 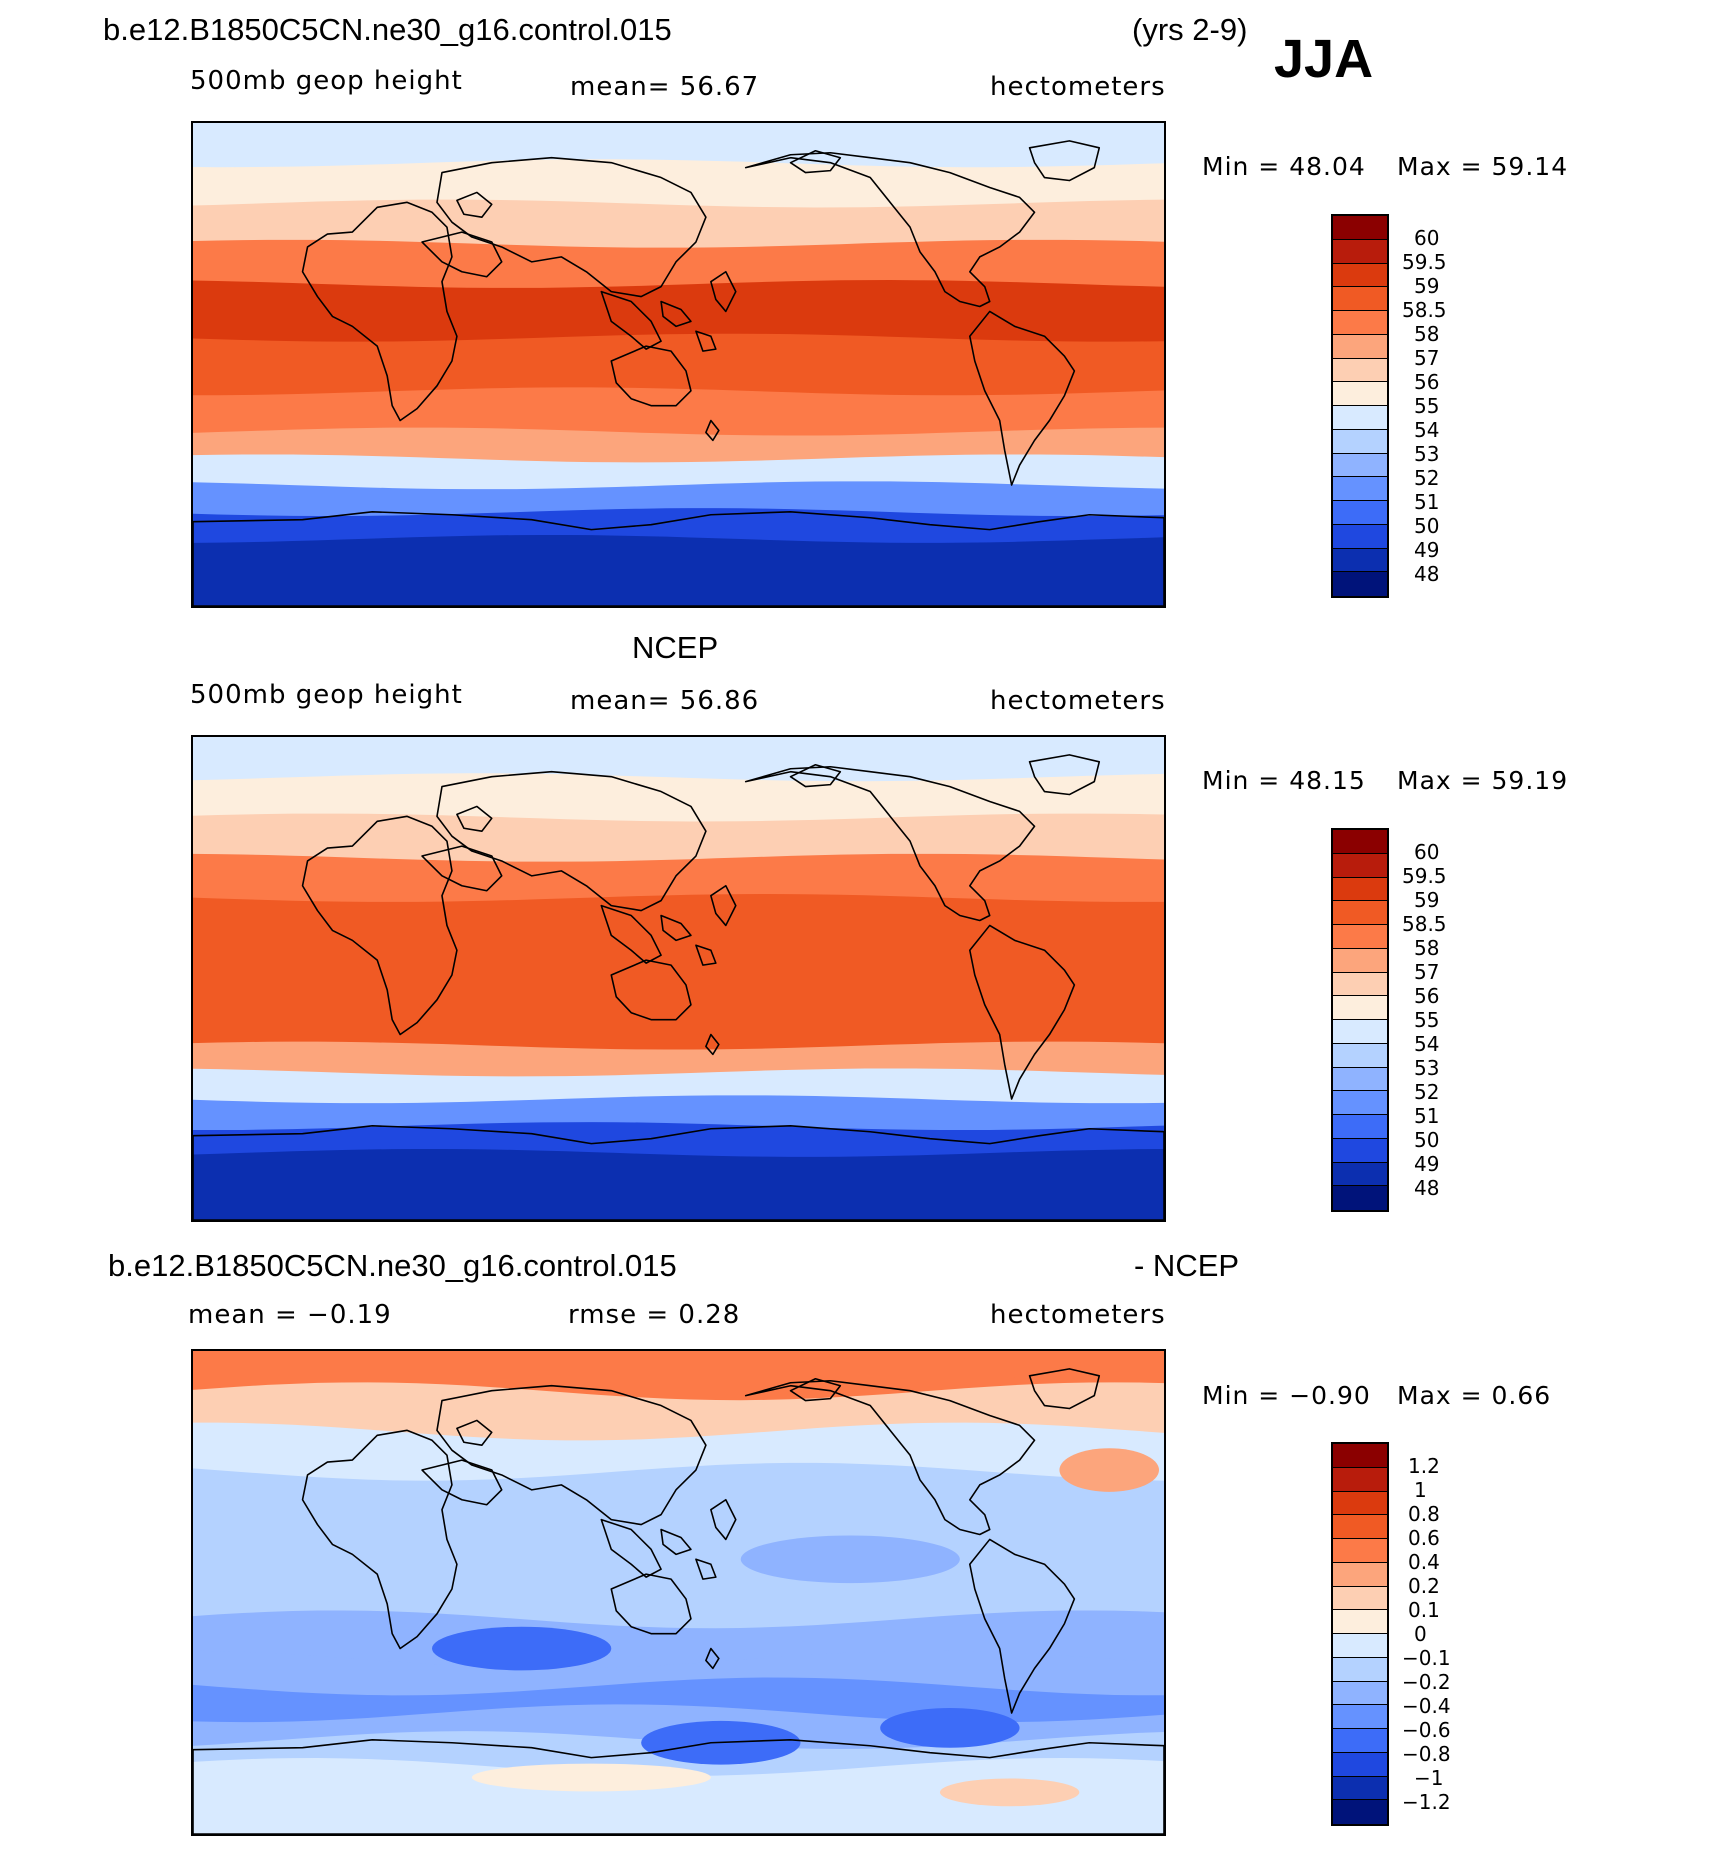 I want to click on case-title: b.e12.B1850C5CN.ne30_g16.control.015, so click(x=387, y=29).